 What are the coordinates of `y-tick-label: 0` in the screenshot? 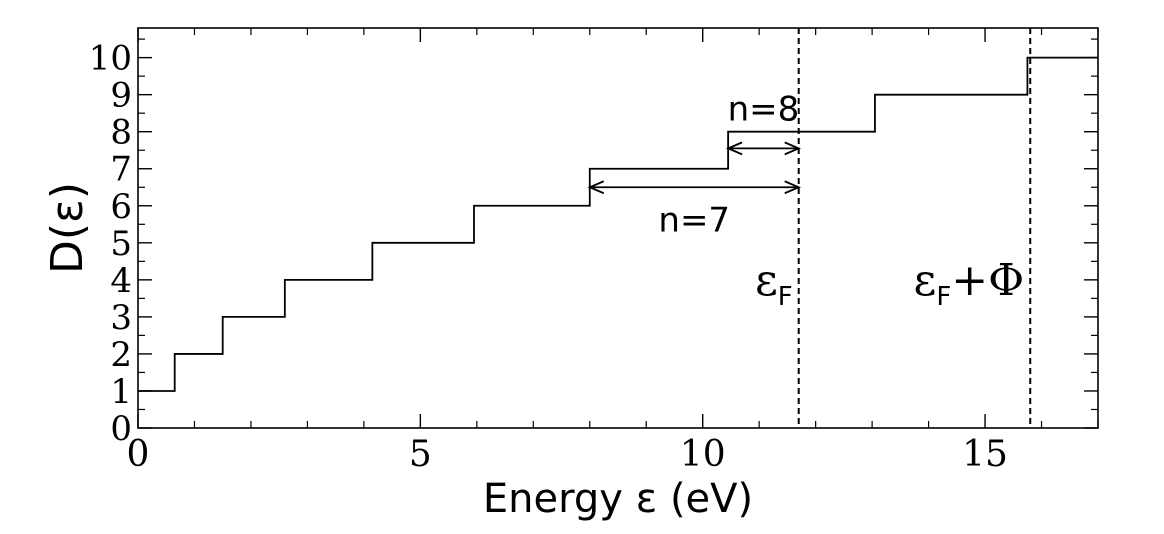 It's located at (121, 429).